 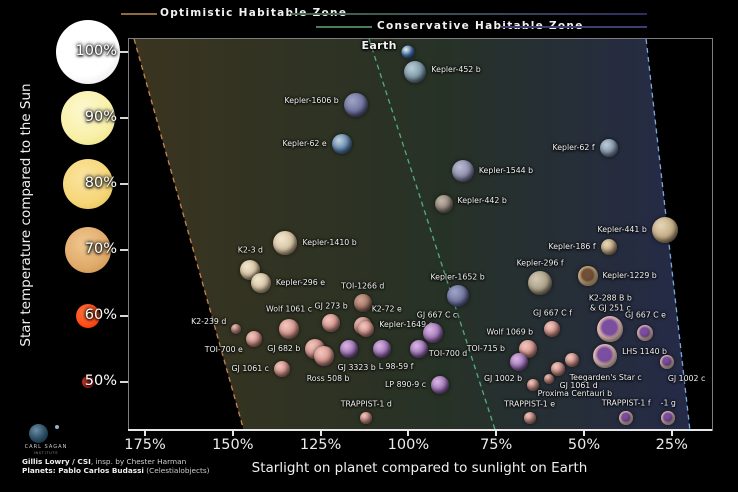 What do you see at coordinates (506, 170) in the screenshot?
I see `planet-label-kepler-1544-b: Kepler-1544 b` at bounding box center [506, 170].